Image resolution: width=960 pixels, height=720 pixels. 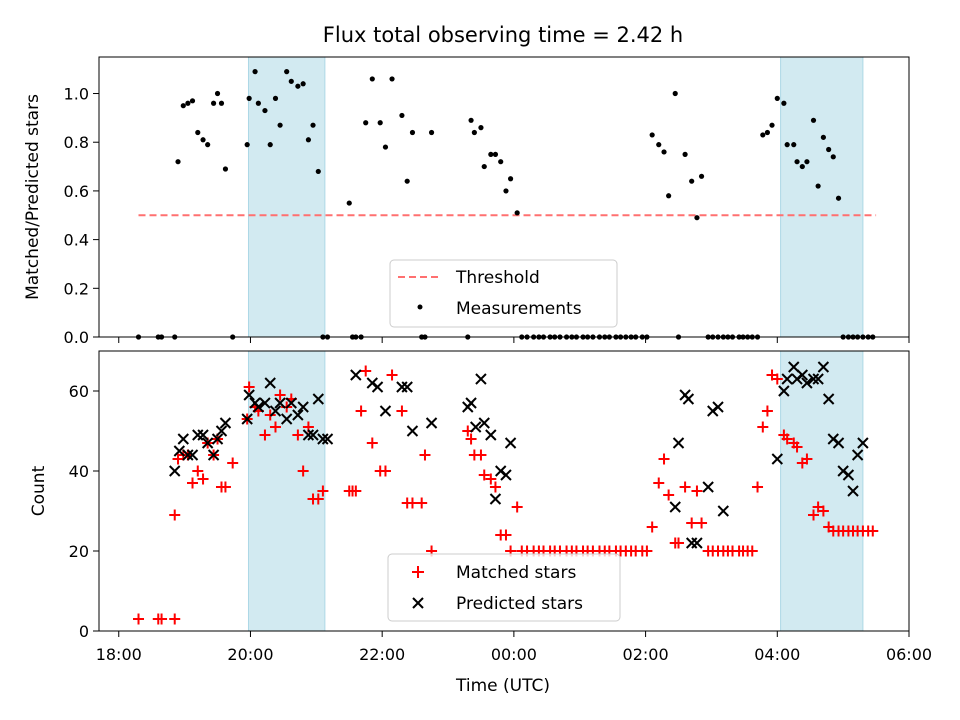 What do you see at coordinates (84, 631) in the screenshot?
I see `y-tick-label: 0` at bounding box center [84, 631].